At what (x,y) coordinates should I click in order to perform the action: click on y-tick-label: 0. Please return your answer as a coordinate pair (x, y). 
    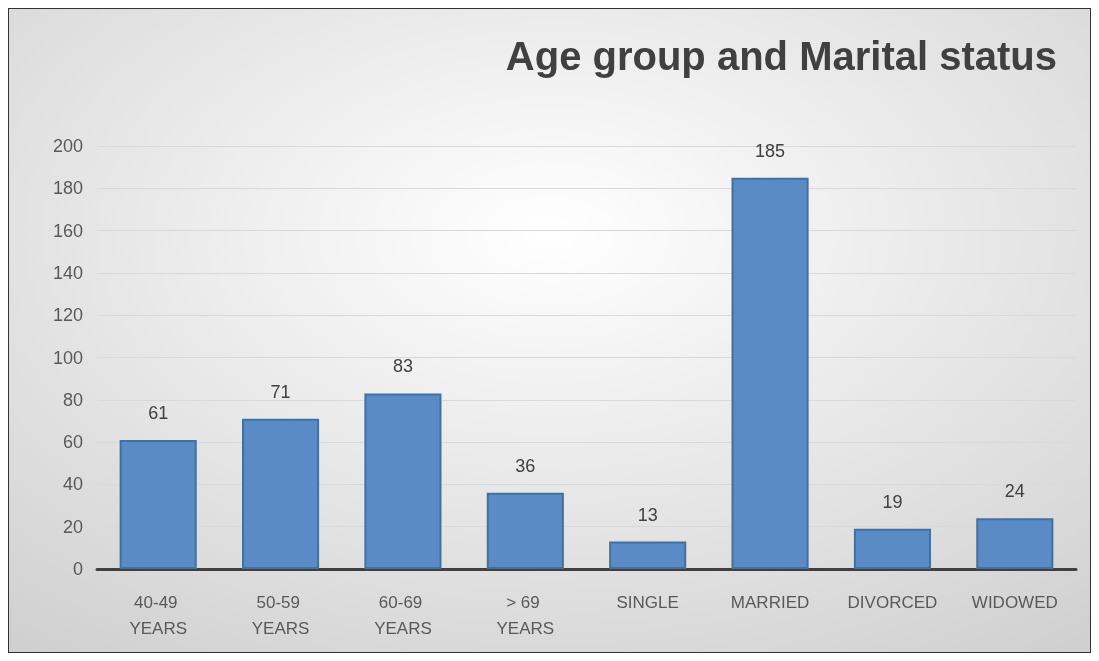
    Looking at the image, I should click on (77, 569).